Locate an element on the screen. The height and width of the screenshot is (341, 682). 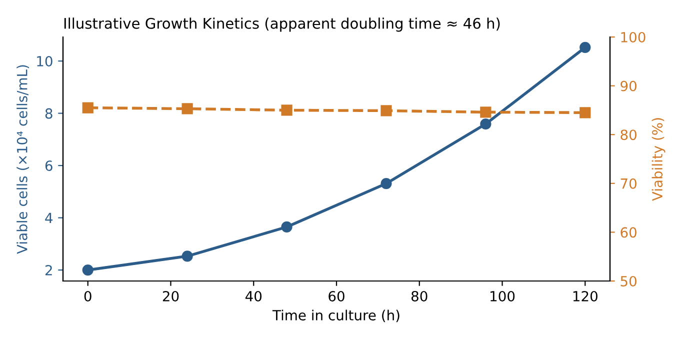
y2-axis-title: Viability (%) is located at coordinates (659, 159).